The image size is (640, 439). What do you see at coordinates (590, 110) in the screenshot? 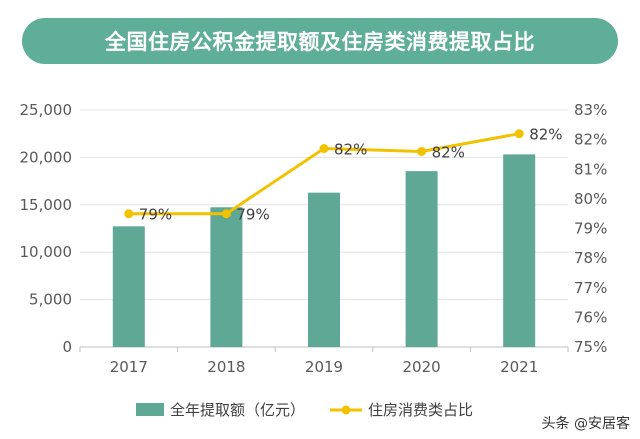
I see `y-right-tick-label: 83%` at bounding box center [590, 110].